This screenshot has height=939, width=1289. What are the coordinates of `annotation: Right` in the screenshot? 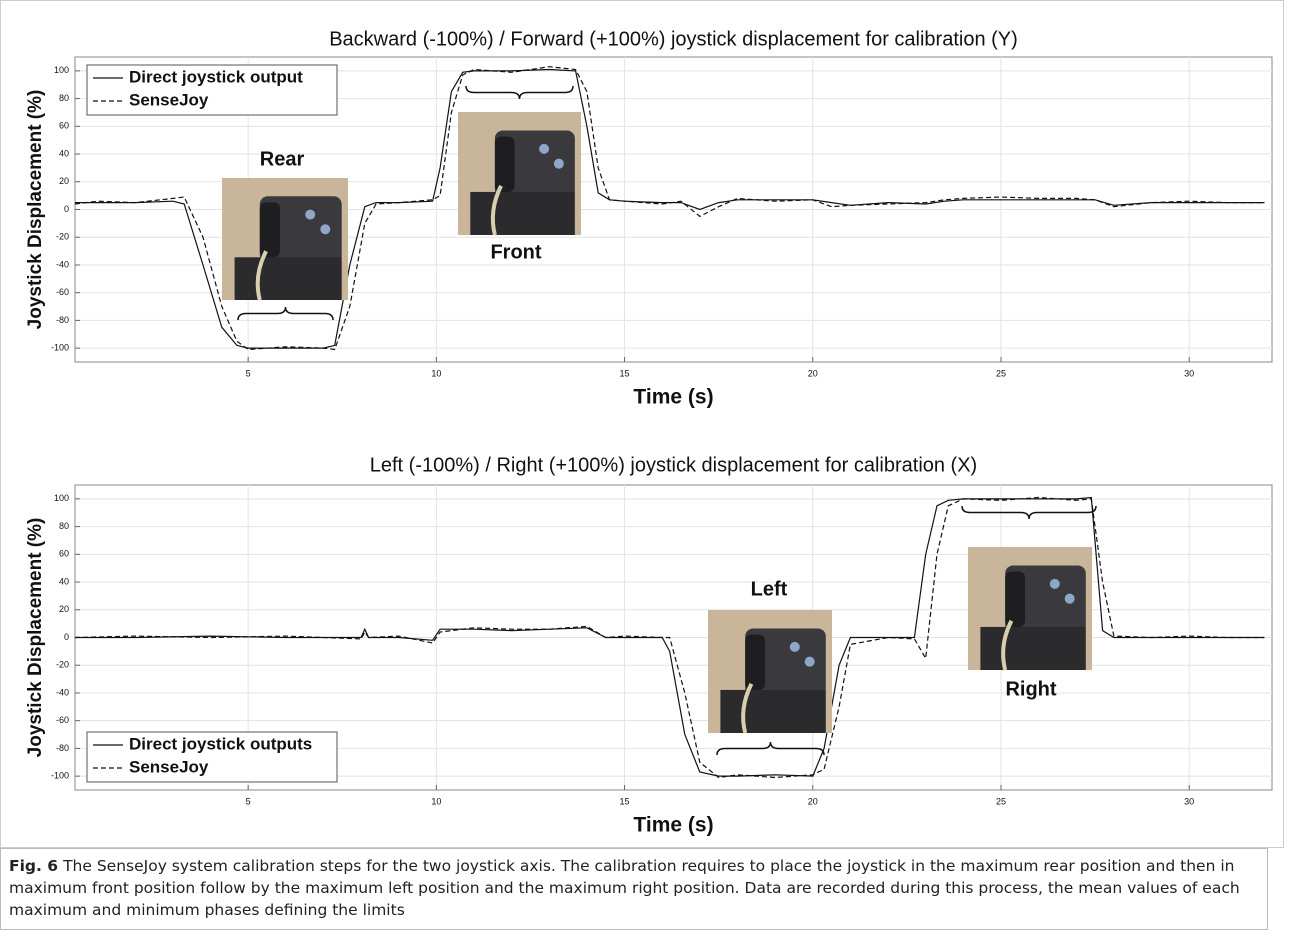 It's located at (1030, 689).